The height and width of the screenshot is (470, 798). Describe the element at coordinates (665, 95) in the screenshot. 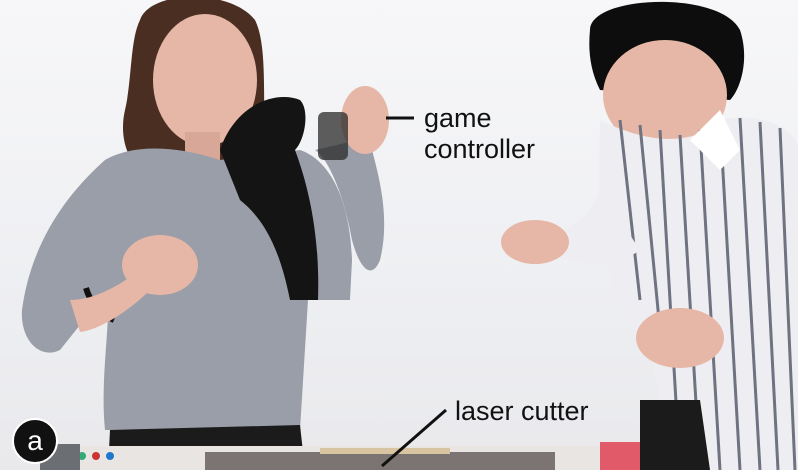

I see `man-face` at that location.